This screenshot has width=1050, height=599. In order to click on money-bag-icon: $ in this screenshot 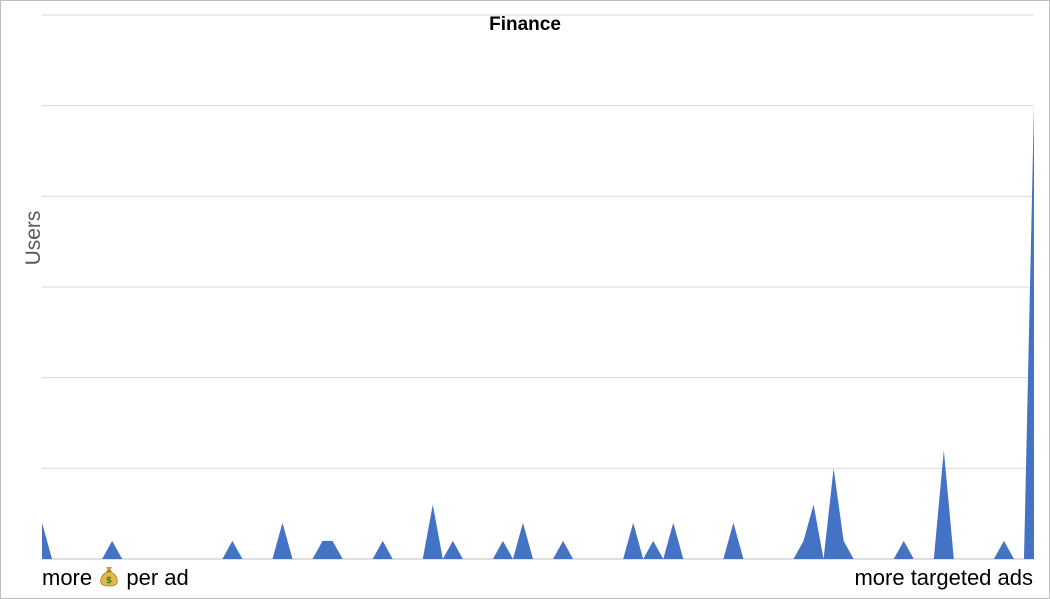, I will do `click(109, 577)`.